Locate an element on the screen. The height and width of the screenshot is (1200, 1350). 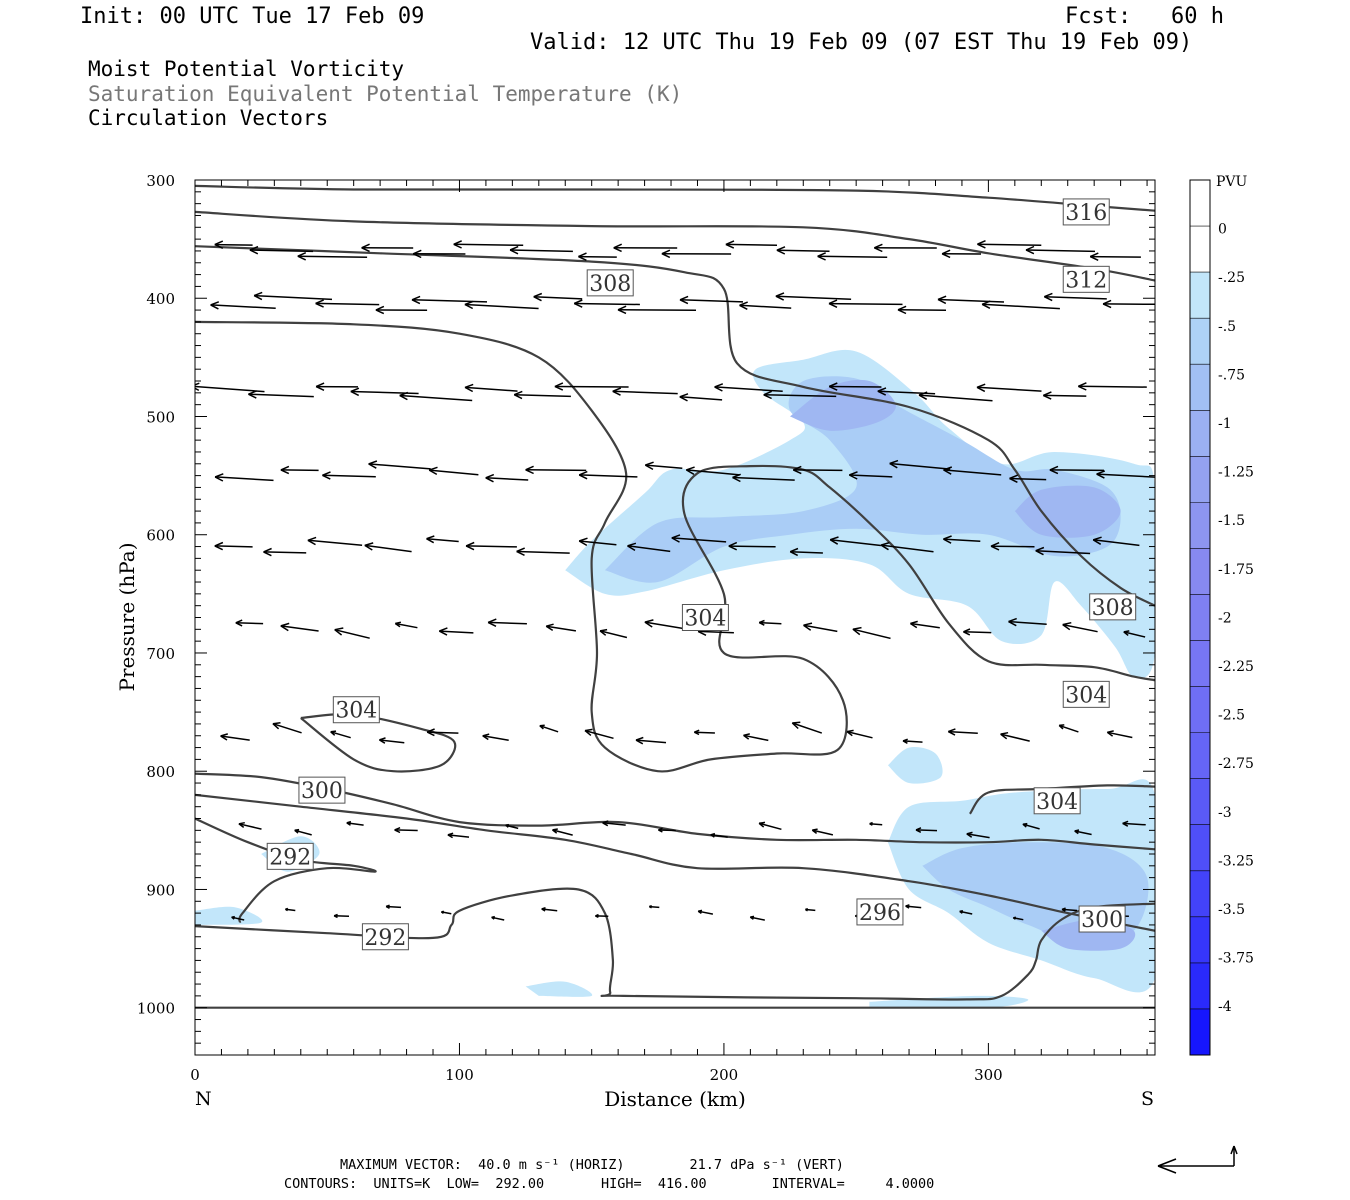
svg-text: 312 is located at coordinates (1086, 280).